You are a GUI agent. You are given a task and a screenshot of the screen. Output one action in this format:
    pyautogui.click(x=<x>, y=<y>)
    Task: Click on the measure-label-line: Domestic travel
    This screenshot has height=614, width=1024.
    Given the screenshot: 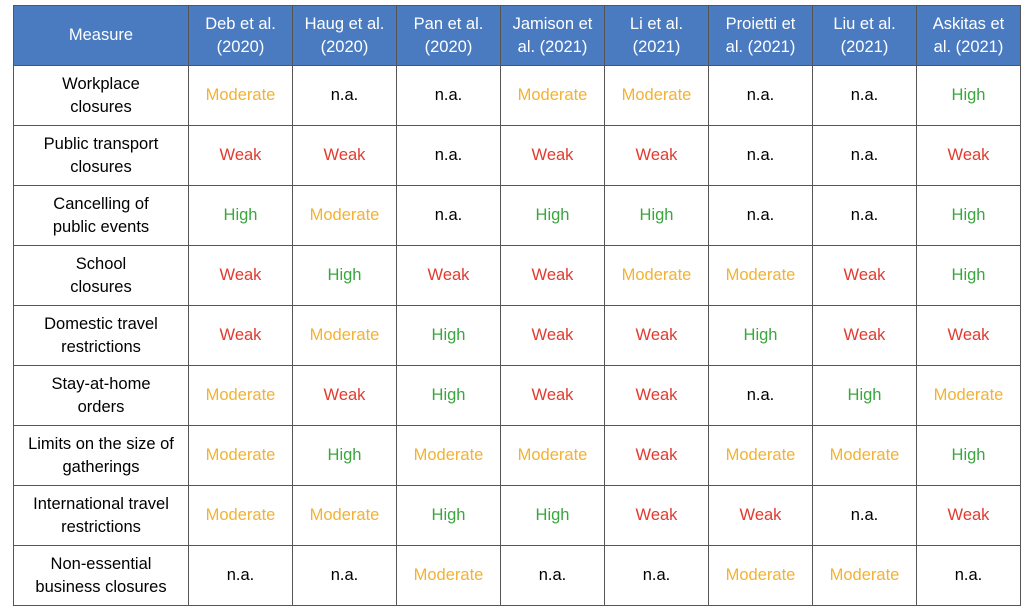 What is the action you would take?
    pyautogui.click(x=101, y=323)
    